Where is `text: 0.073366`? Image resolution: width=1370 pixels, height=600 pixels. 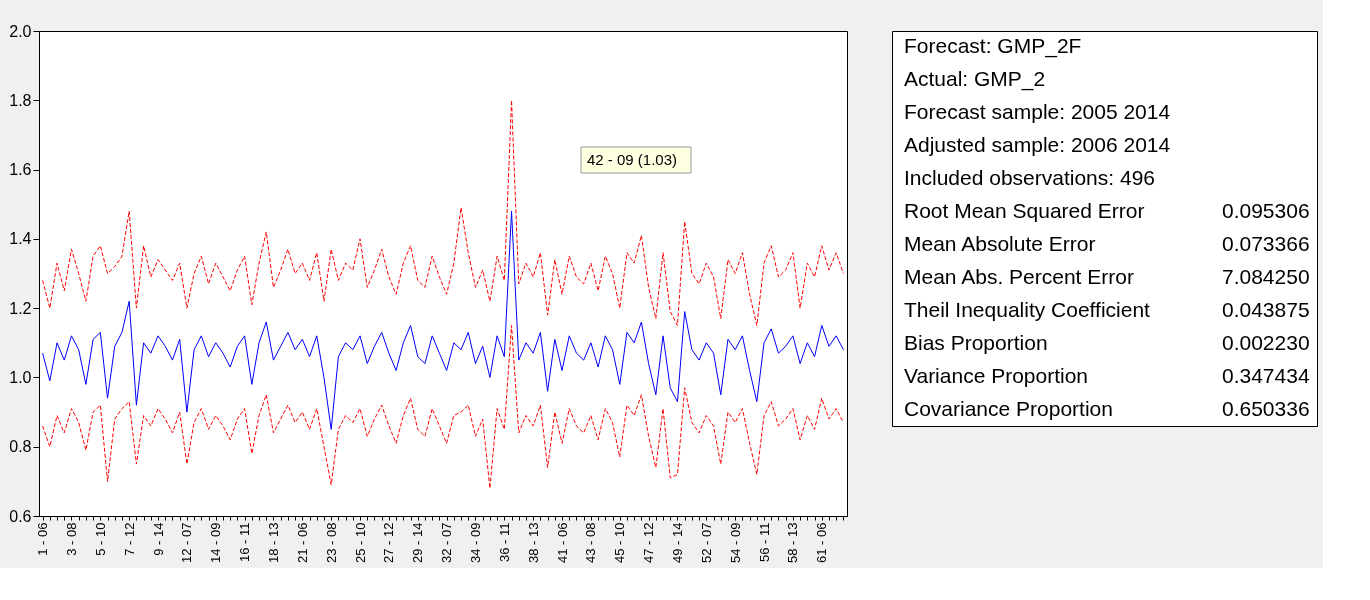
text: 0.073366 is located at coordinates (1266, 243).